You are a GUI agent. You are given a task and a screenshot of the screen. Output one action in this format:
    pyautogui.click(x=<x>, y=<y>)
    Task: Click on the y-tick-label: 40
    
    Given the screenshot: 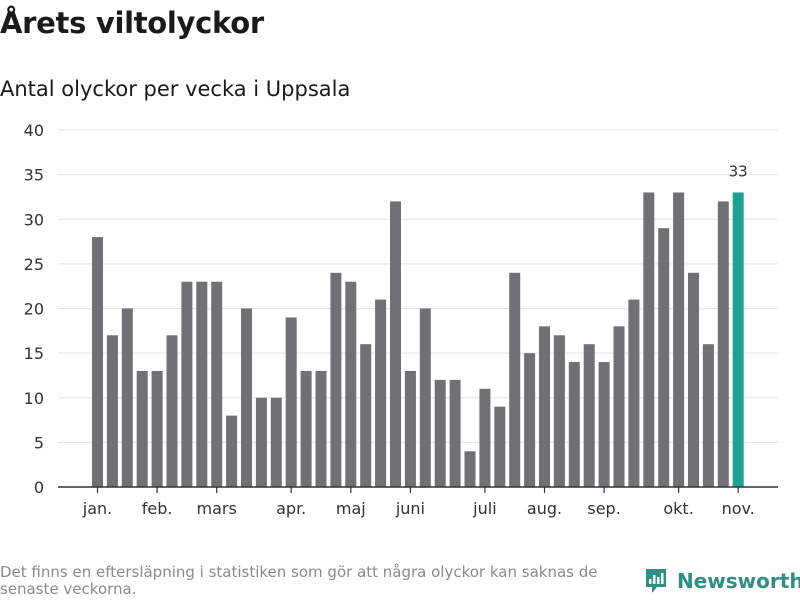 What is the action you would take?
    pyautogui.click(x=34, y=130)
    